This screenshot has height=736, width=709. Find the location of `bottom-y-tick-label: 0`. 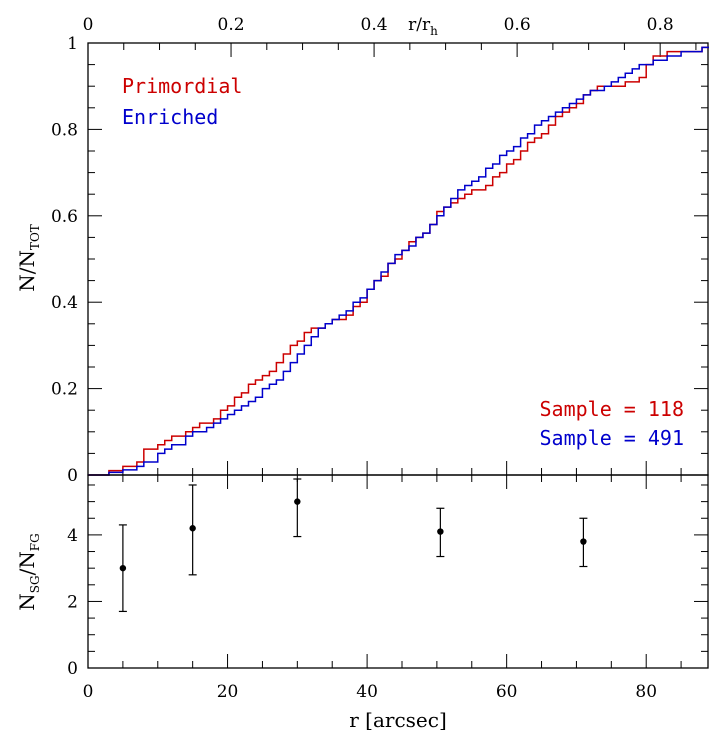

bottom-y-tick-label: 0 is located at coordinates (72, 669).